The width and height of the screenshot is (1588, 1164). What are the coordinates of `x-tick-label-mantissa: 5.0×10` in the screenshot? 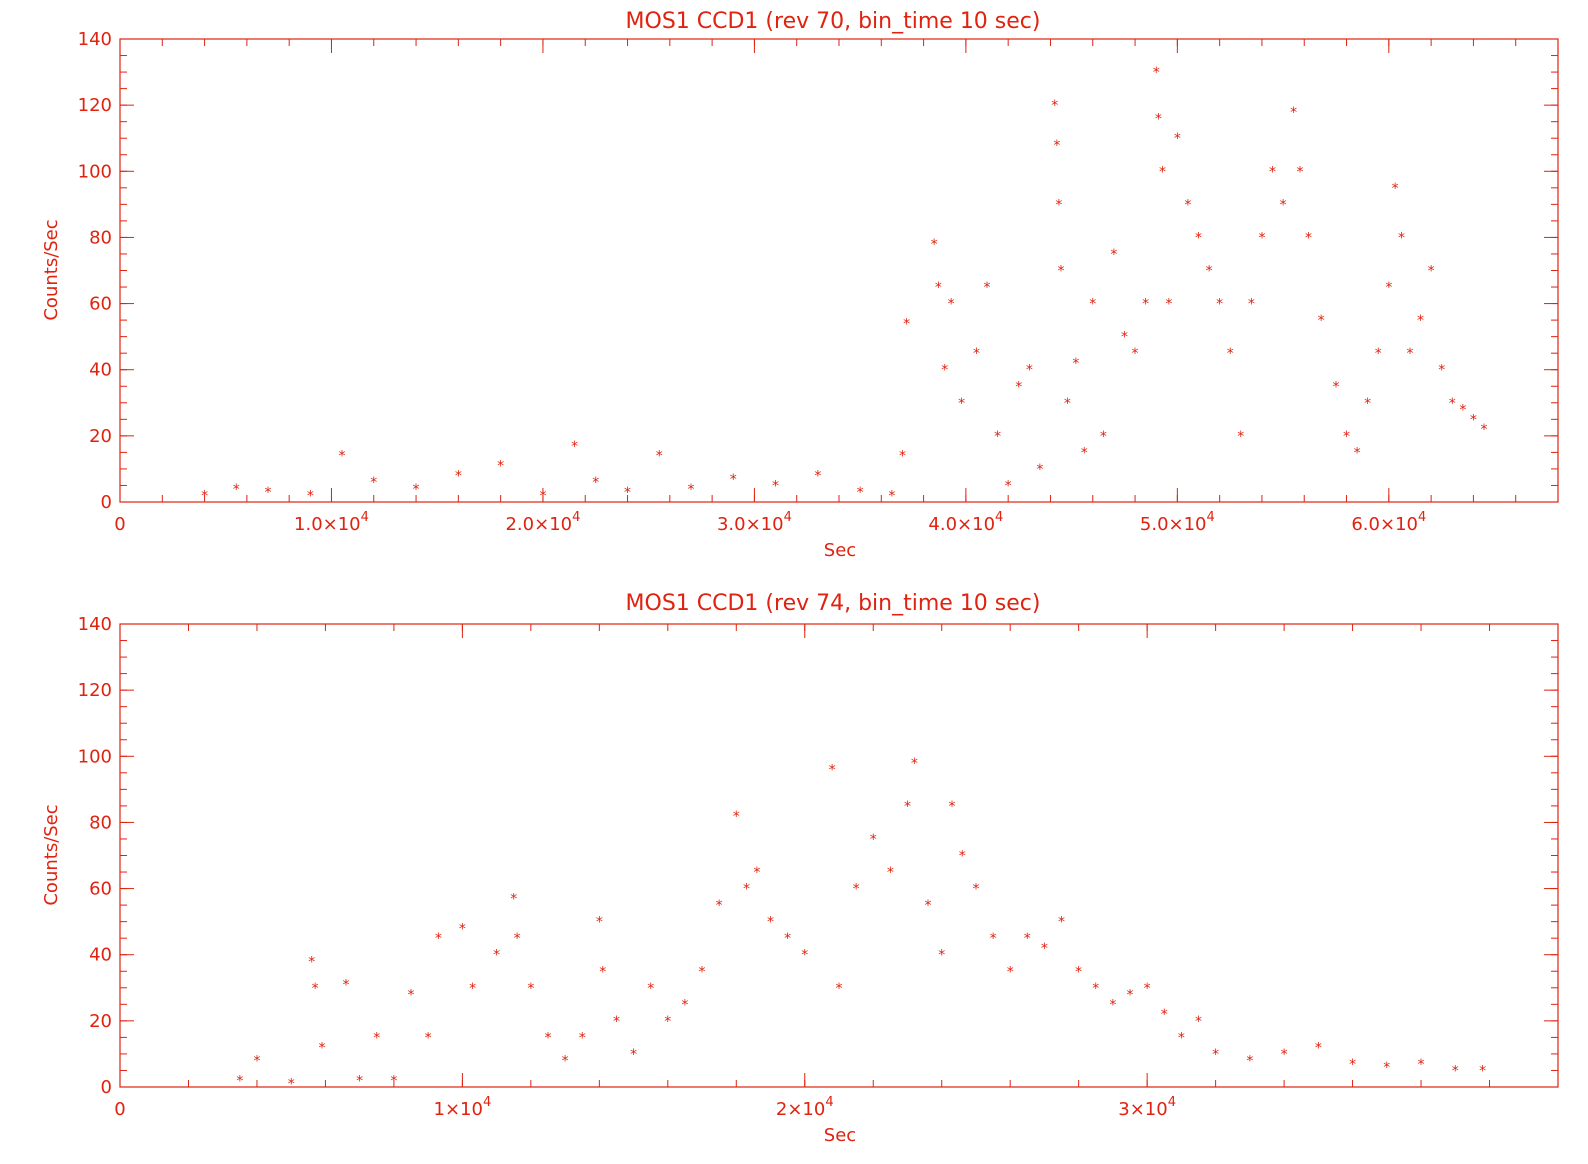 It's located at (1173, 524).